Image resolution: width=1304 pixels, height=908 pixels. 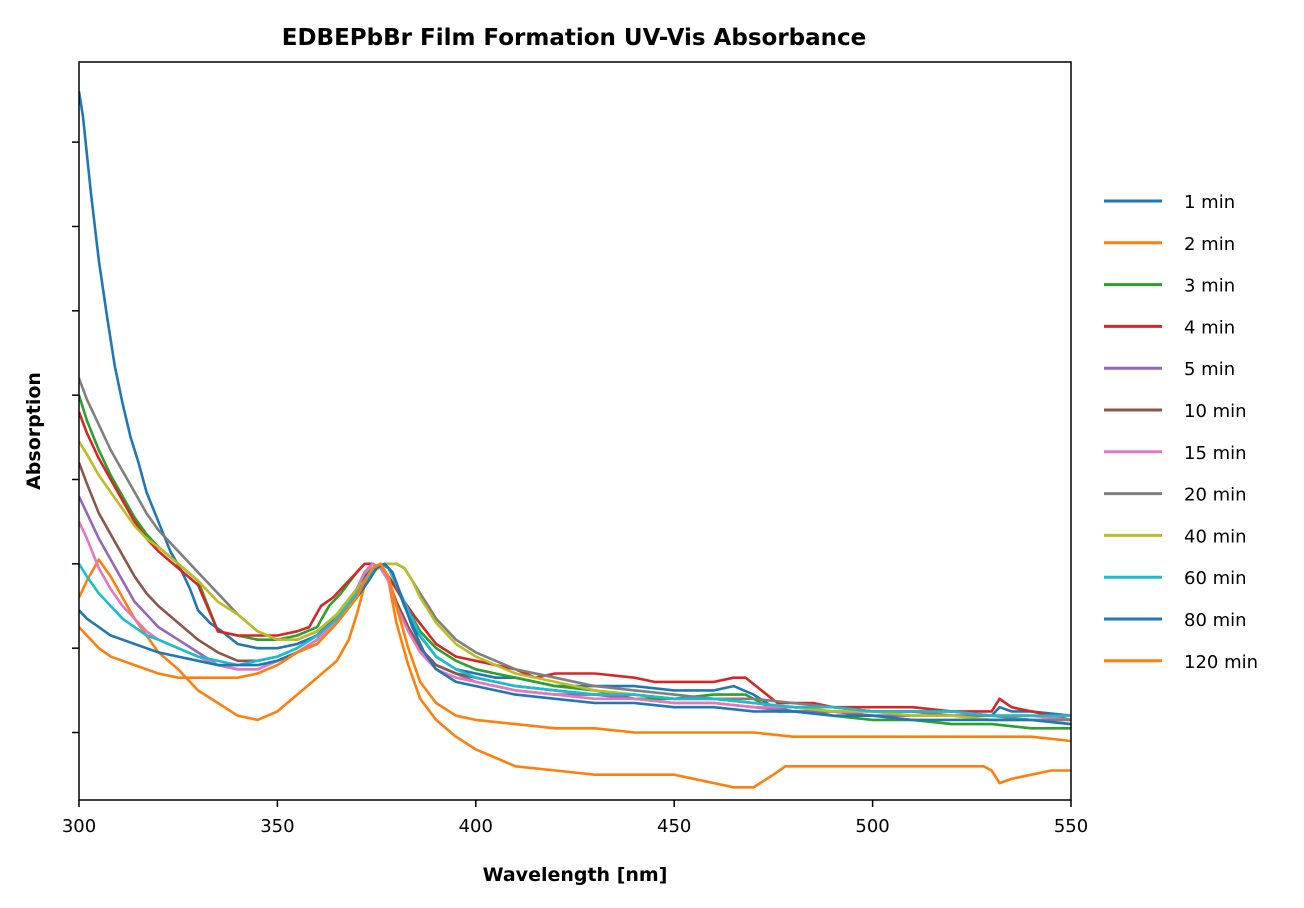 I want to click on legend-label: 10 min, so click(x=1215, y=411).